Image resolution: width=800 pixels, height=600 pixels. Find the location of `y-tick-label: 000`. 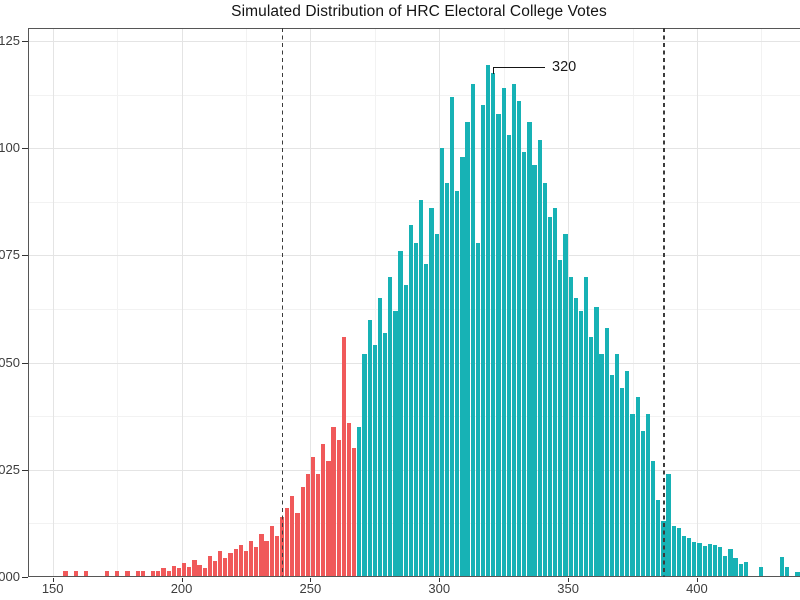

y-tick-label: 000 is located at coordinates (10, 576).